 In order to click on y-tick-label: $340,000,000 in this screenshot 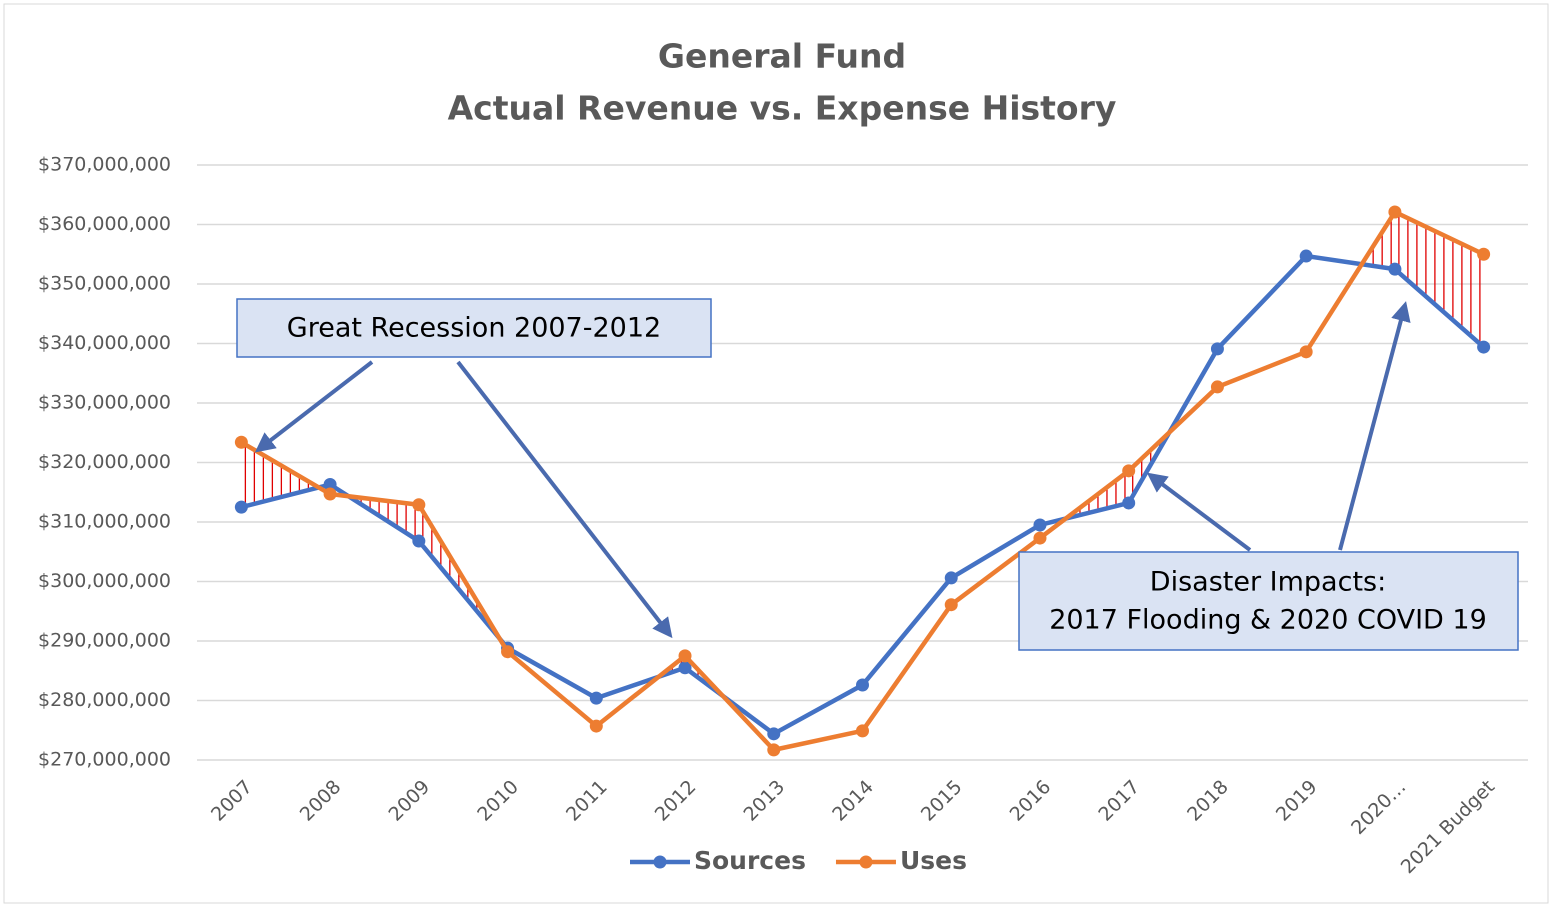, I will do `click(104, 343)`.